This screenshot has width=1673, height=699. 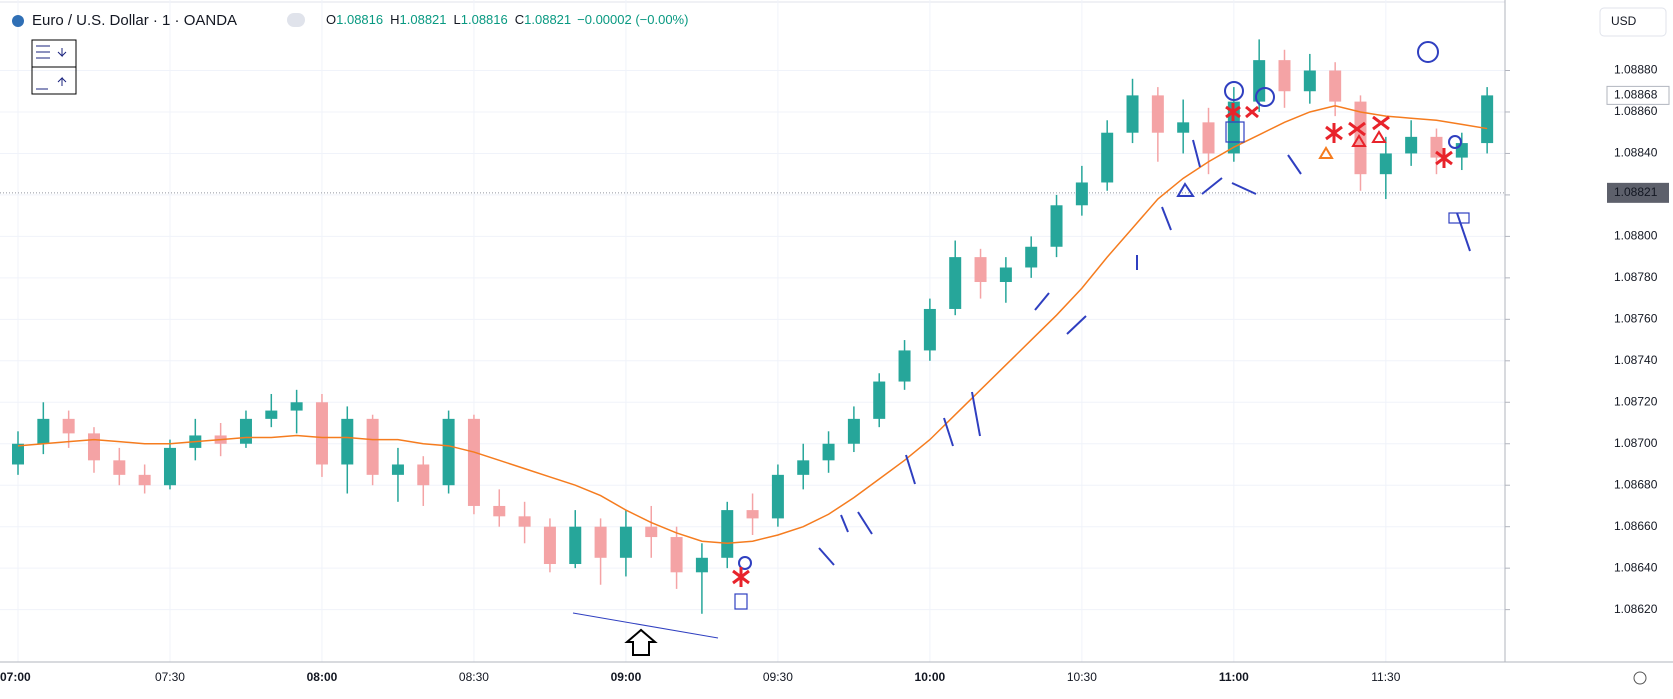 I want to click on ohlc-label: H, so click(x=394, y=19).